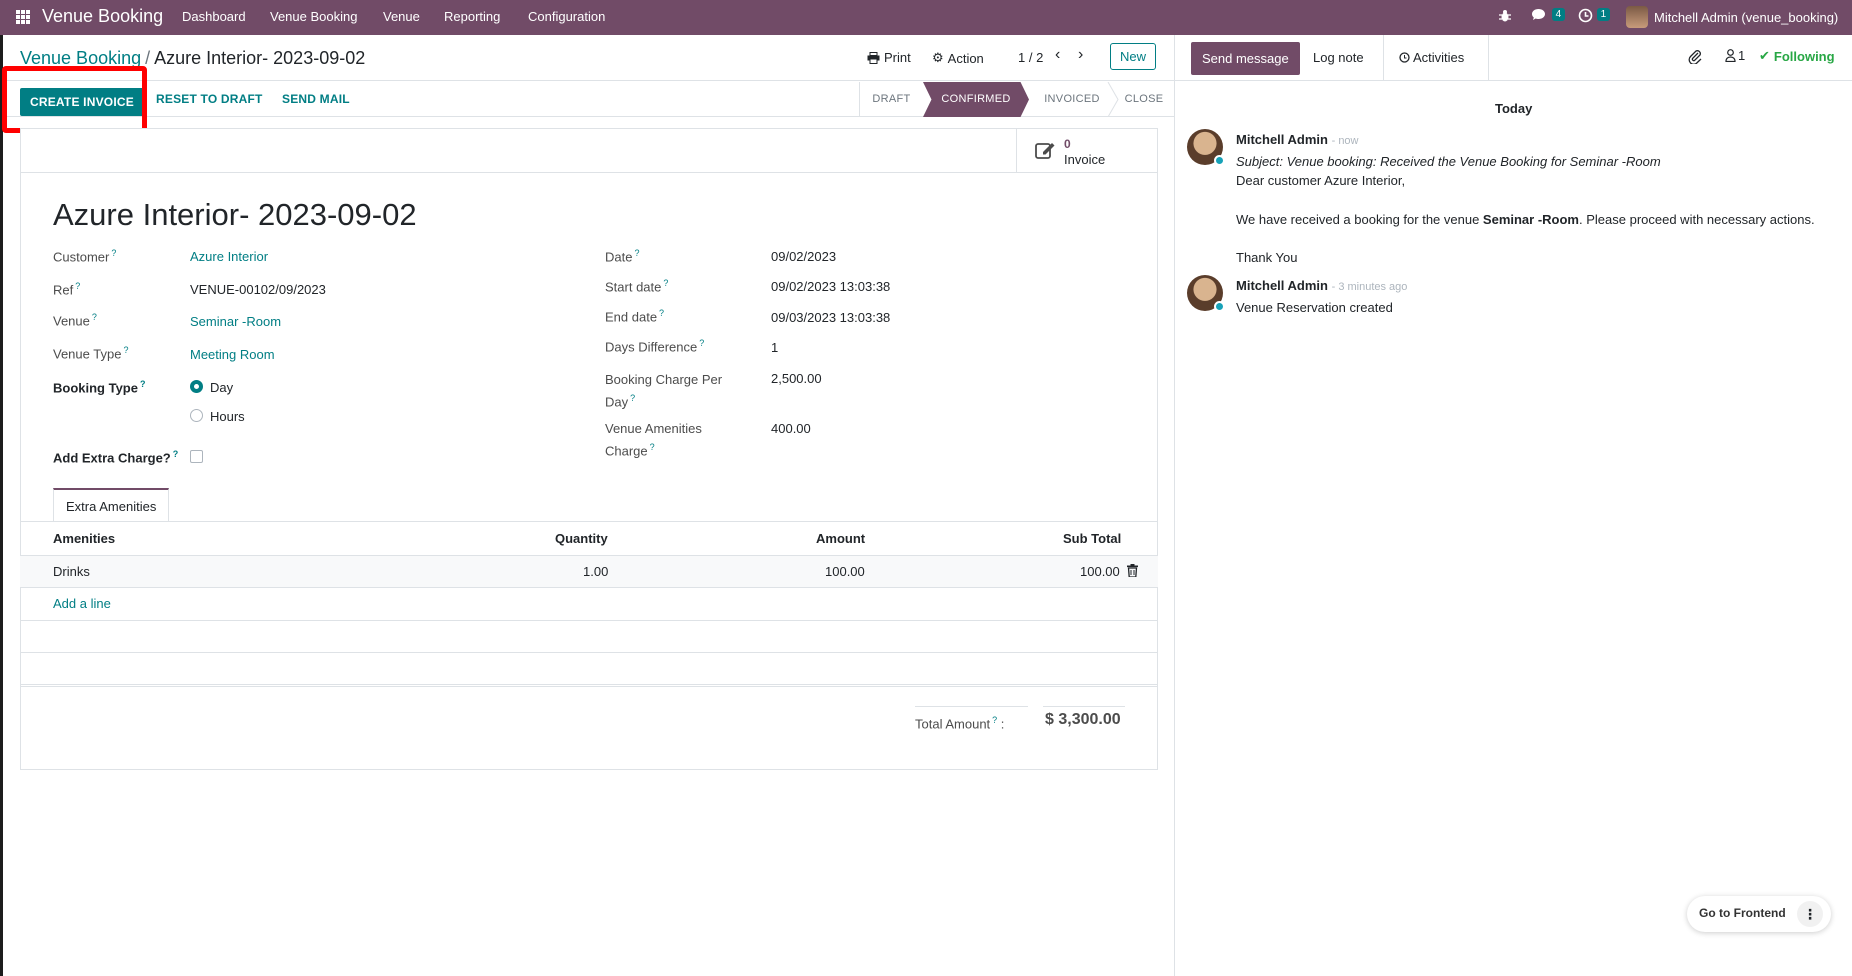 The image size is (1852, 976). What do you see at coordinates (316, 99) in the screenshot?
I see `send-mail-button: SEND MAIL` at bounding box center [316, 99].